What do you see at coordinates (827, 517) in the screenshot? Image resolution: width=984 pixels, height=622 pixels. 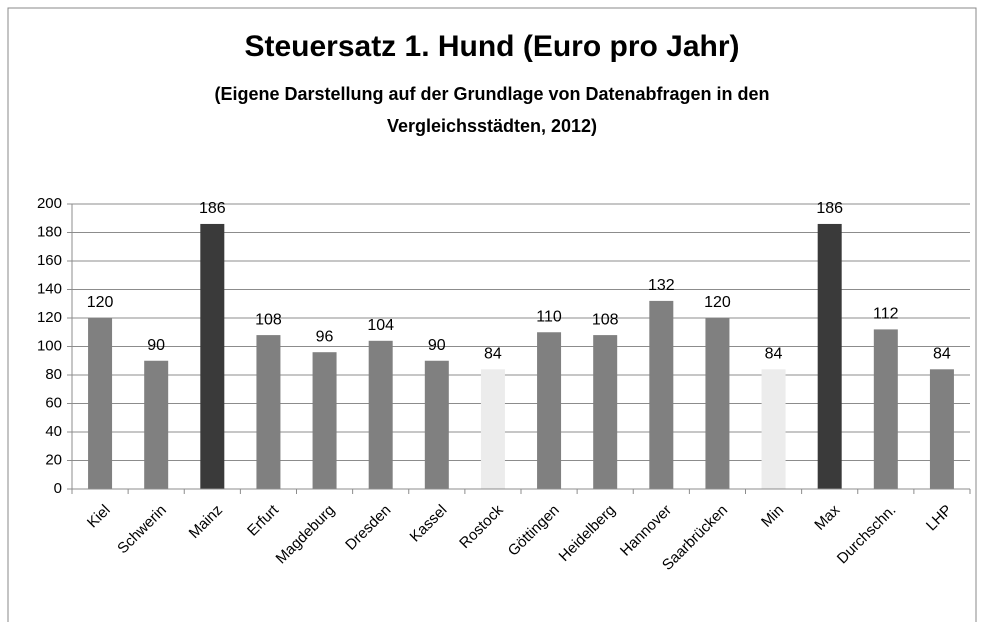 I see `x-tick-label: Max` at bounding box center [827, 517].